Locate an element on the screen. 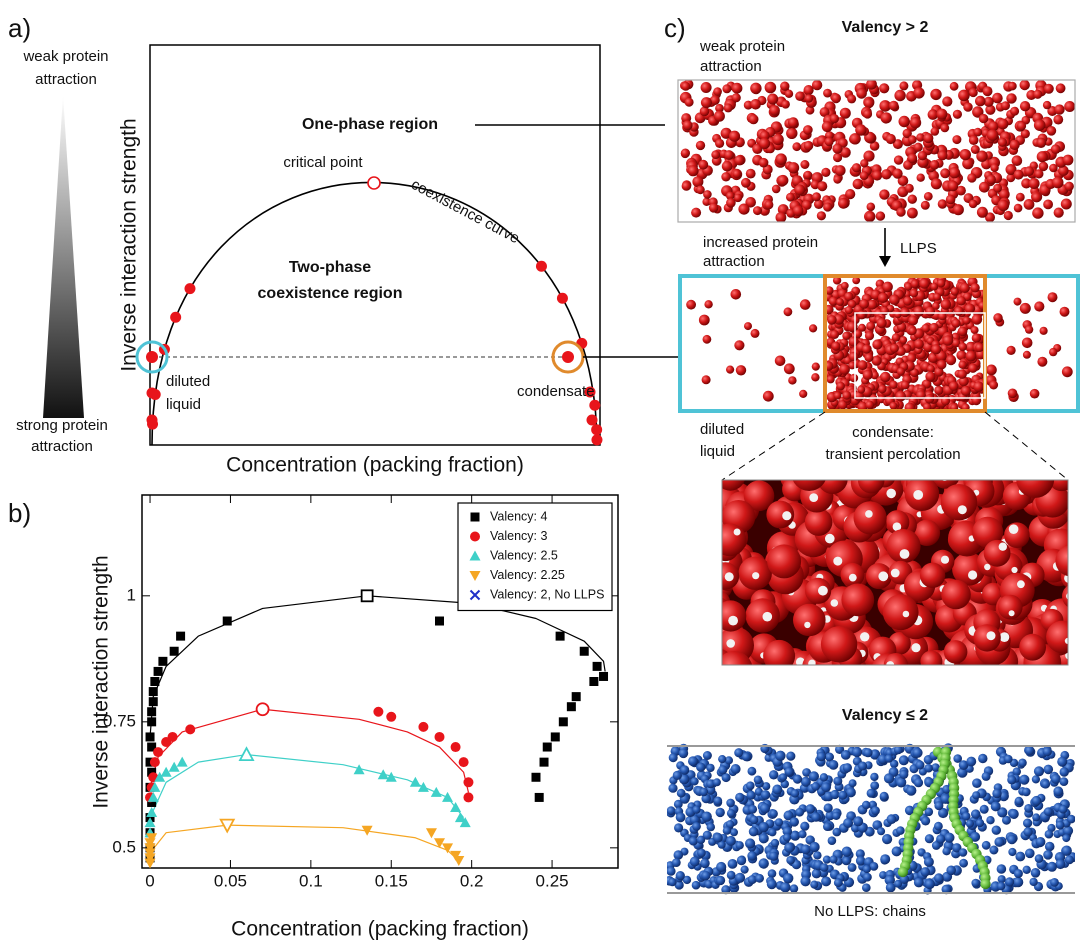  legend-label: Valency: 2.25 is located at coordinates (527, 575).